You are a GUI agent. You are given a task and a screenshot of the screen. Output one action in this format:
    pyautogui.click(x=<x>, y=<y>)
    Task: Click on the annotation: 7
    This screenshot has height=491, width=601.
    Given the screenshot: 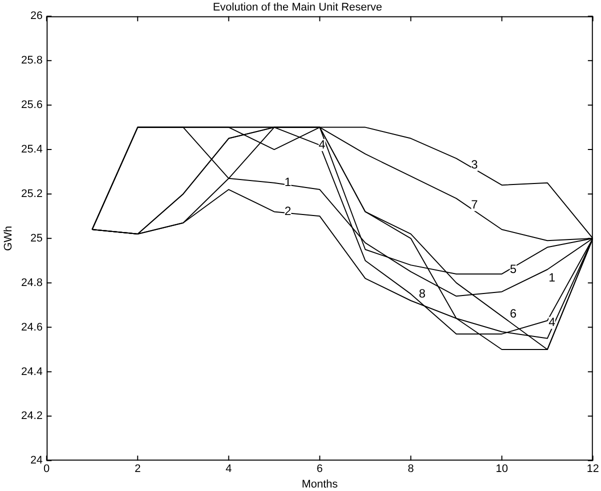 What is the action you would take?
    pyautogui.click(x=474, y=204)
    